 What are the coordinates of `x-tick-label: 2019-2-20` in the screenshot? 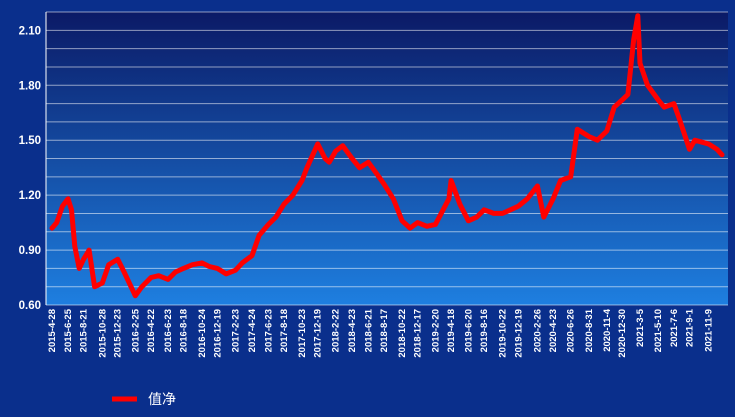 It's located at (435, 330).